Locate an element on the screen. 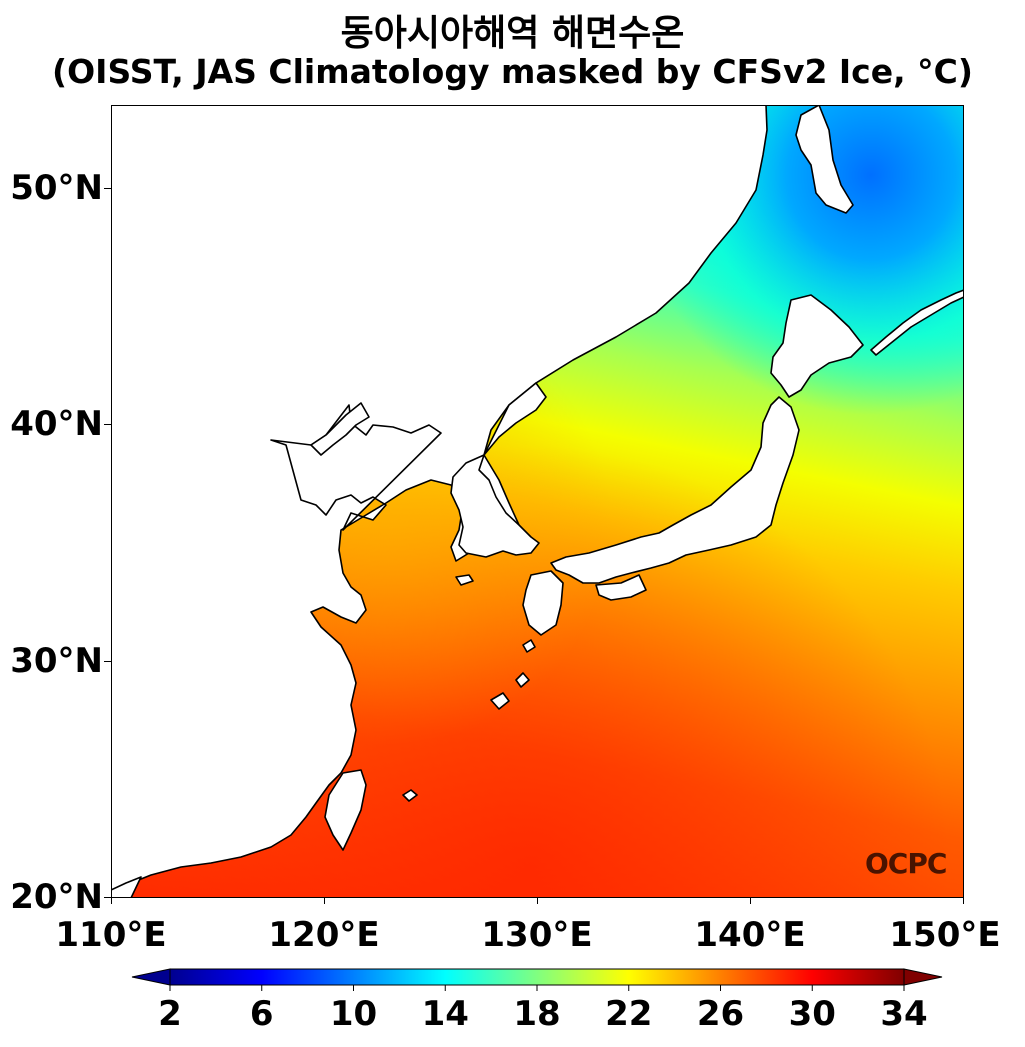  shikoku is located at coordinates (621, 587).